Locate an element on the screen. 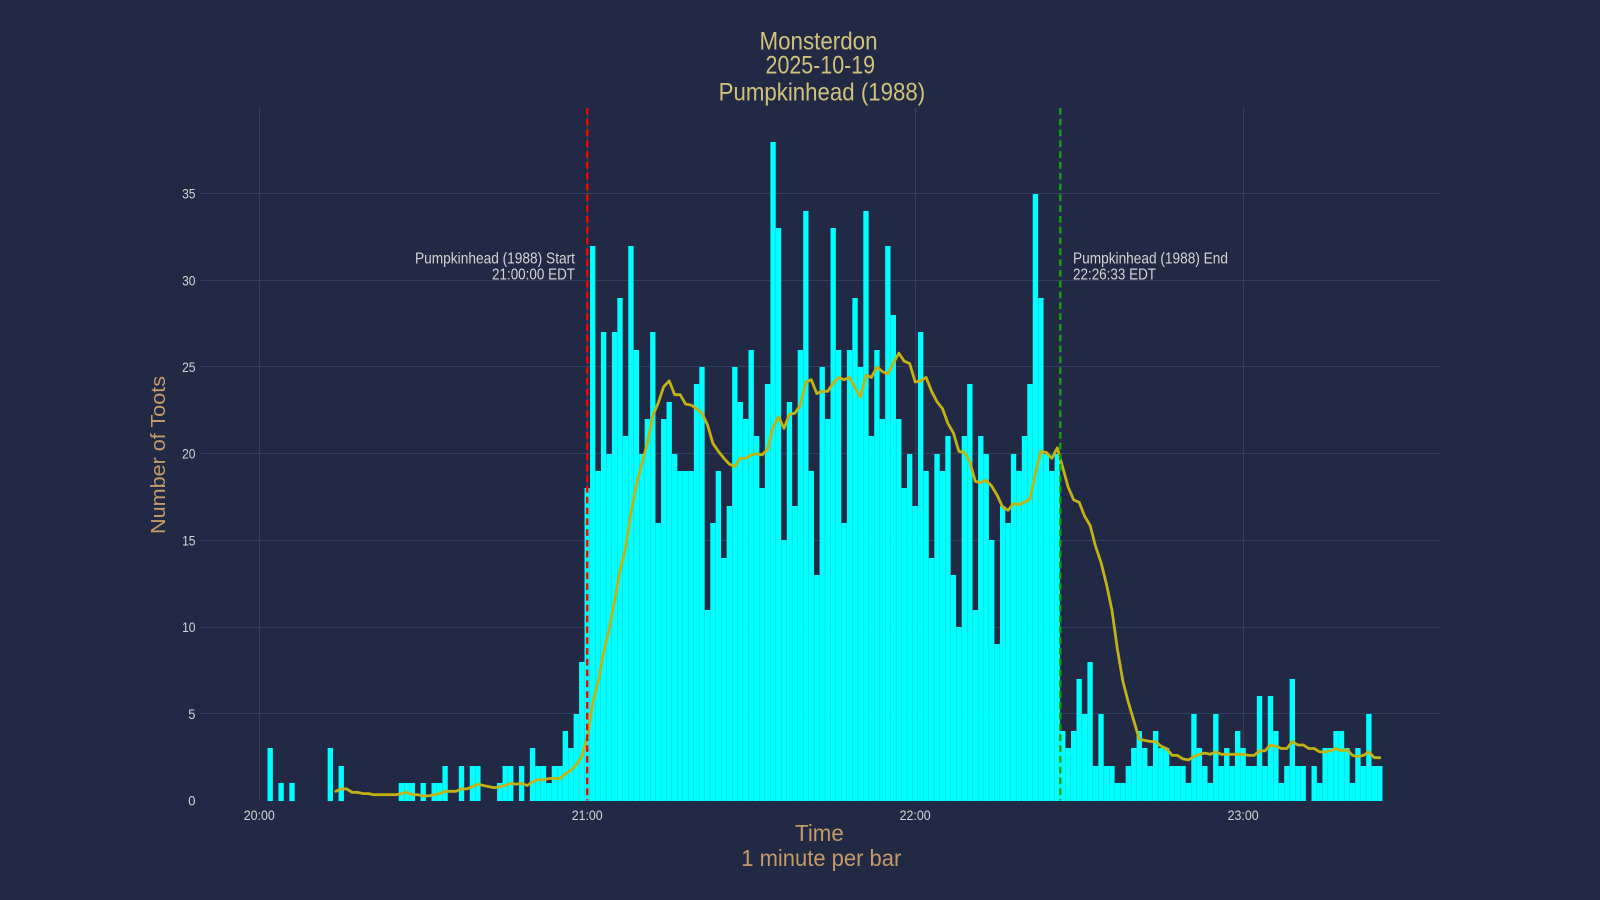 This screenshot has height=900, width=1600. svg-text: 22:00 is located at coordinates (915, 815).